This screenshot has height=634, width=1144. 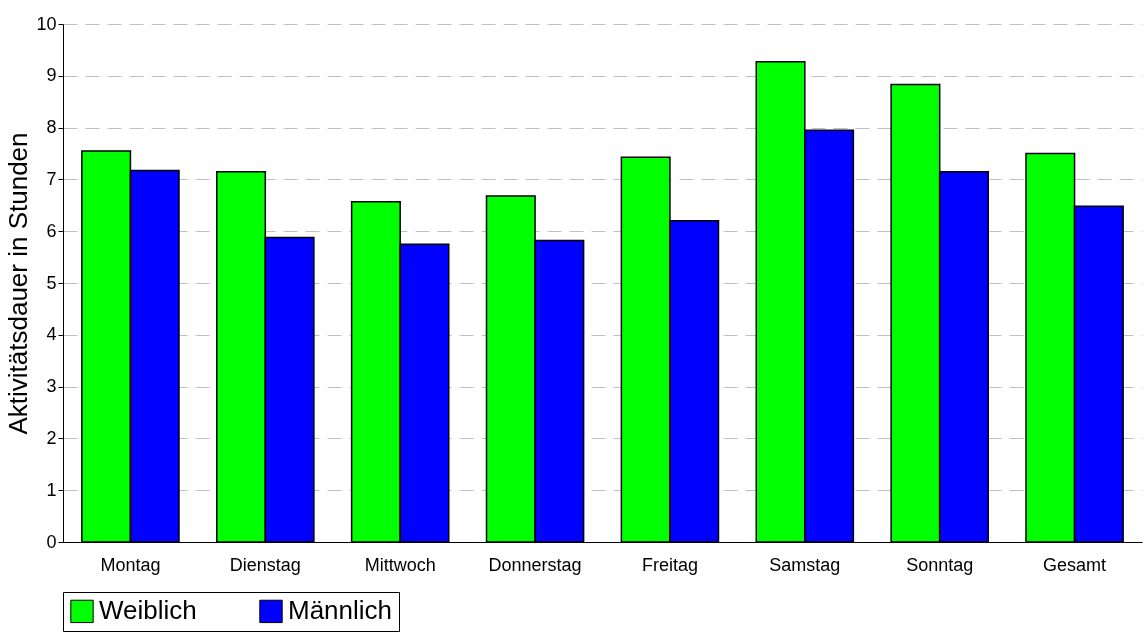 What do you see at coordinates (51, 282) in the screenshot?
I see `y-tick-label: 5` at bounding box center [51, 282].